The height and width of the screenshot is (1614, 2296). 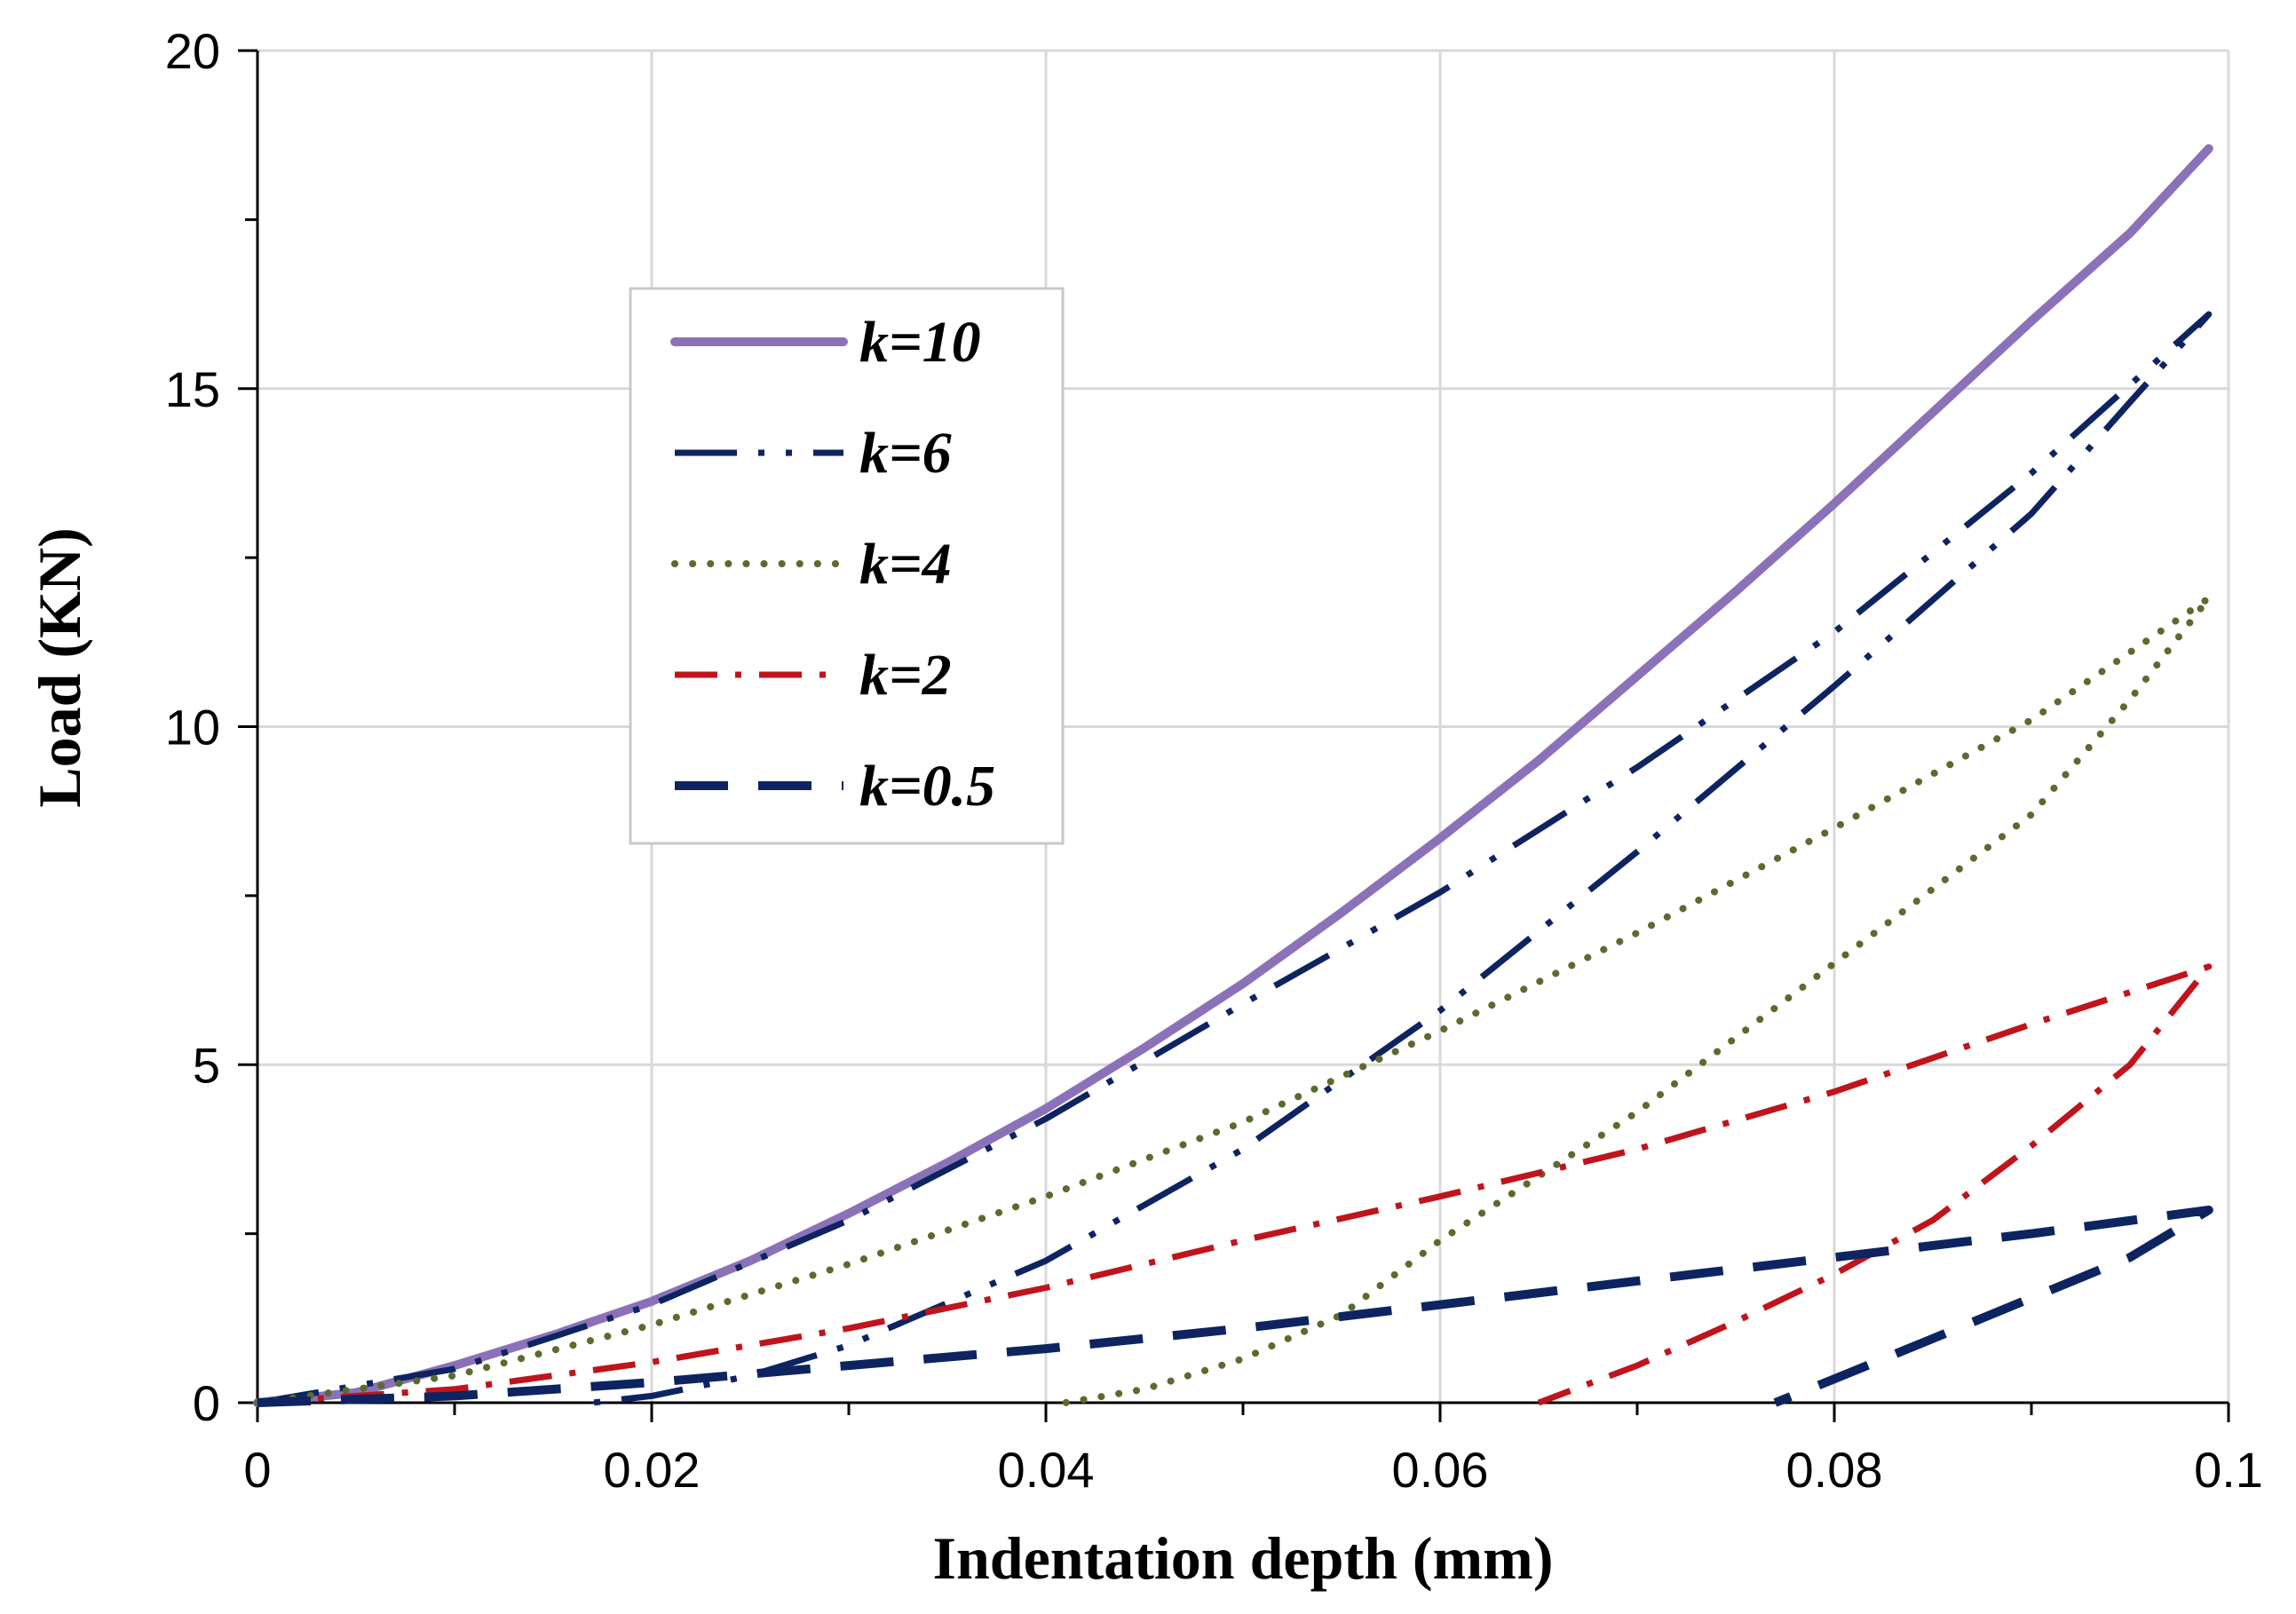 I want to click on y-tick-label: 5, so click(x=206, y=1065).